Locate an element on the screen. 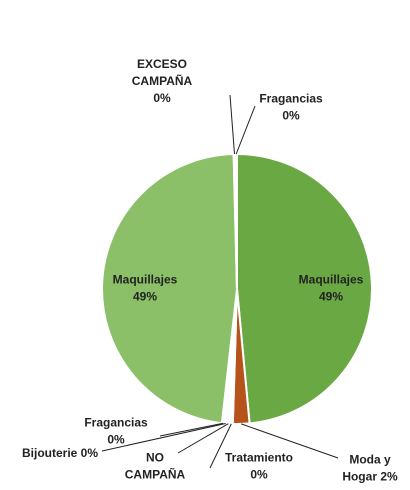 Image resolution: width=410 pixels, height=490 pixels. slice-label-6: Maquillajes 49% is located at coordinates (145, 288).